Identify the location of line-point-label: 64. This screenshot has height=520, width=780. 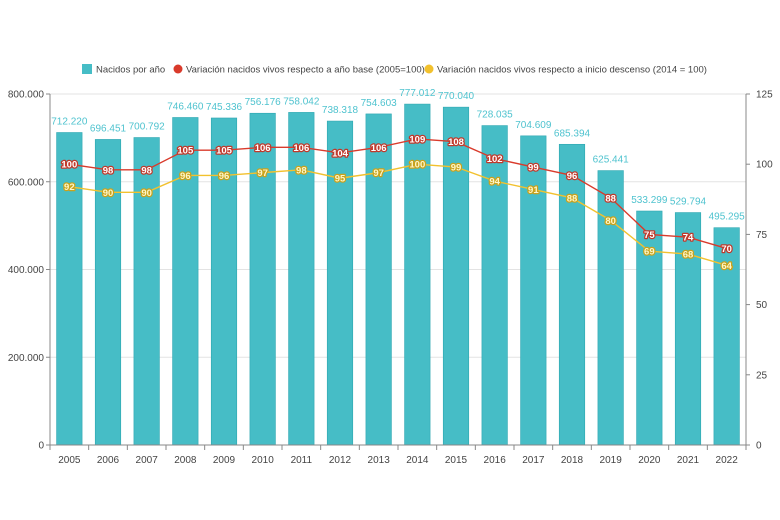
(726, 266).